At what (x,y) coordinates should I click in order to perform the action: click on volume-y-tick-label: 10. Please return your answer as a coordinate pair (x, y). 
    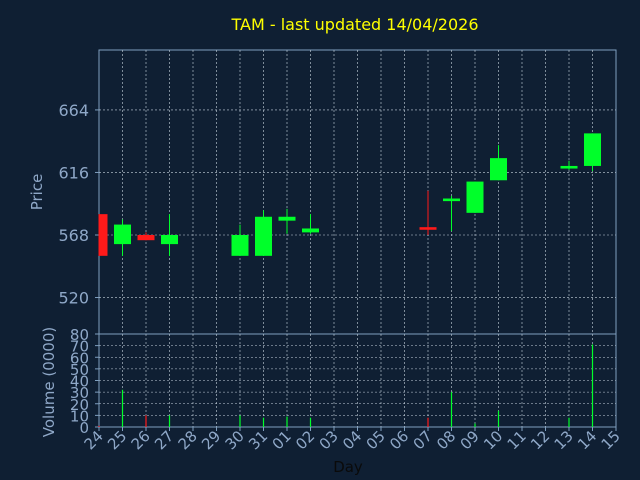
    Looking at the image, I should click on (79, 416).